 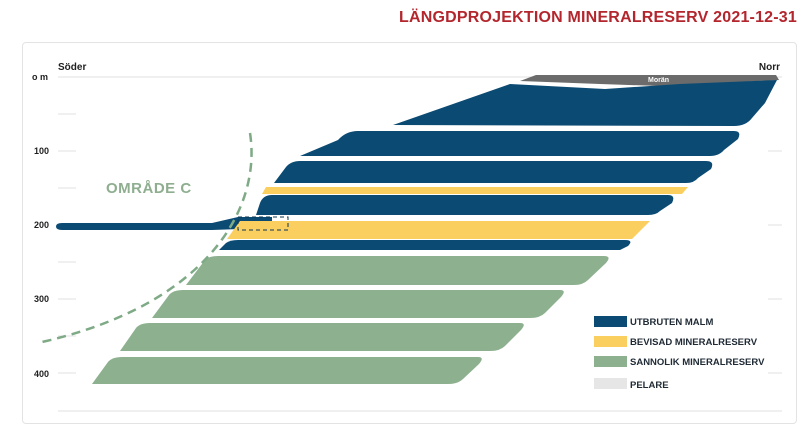 I want to click on legend-label-pillar: PELARE, so click(x=649, y=385).